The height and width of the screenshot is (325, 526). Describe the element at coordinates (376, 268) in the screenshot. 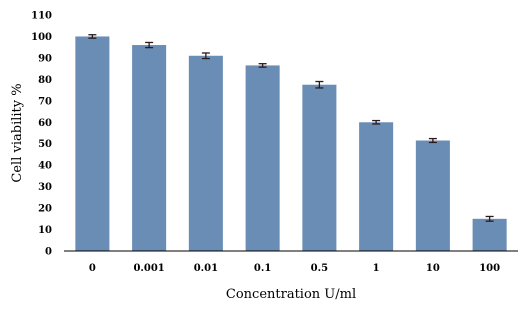

I see `x-tick-label: 1` at that location.